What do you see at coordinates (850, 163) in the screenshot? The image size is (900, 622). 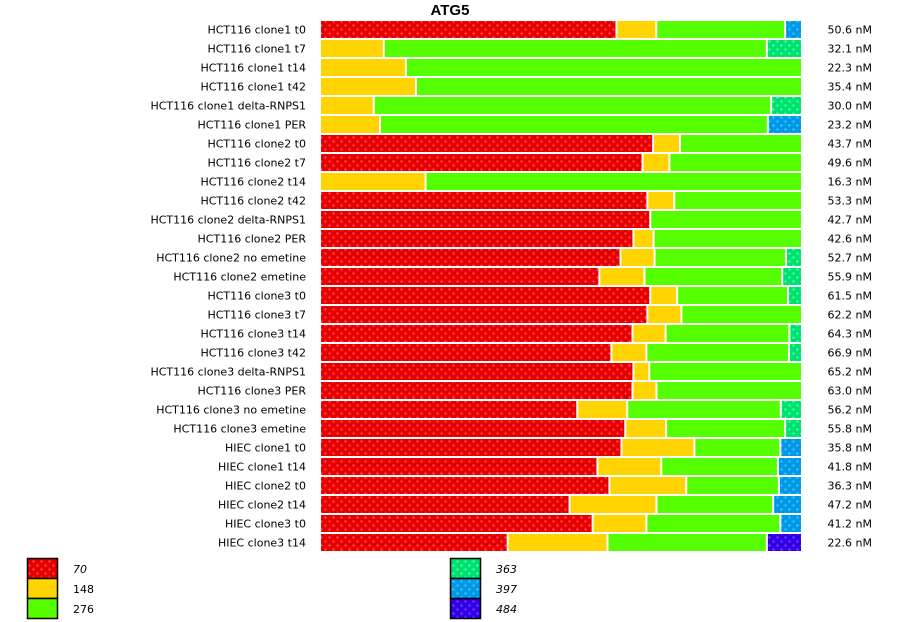 I see `row-total-label: 49.6 nM` at bounding box center [850, 163].